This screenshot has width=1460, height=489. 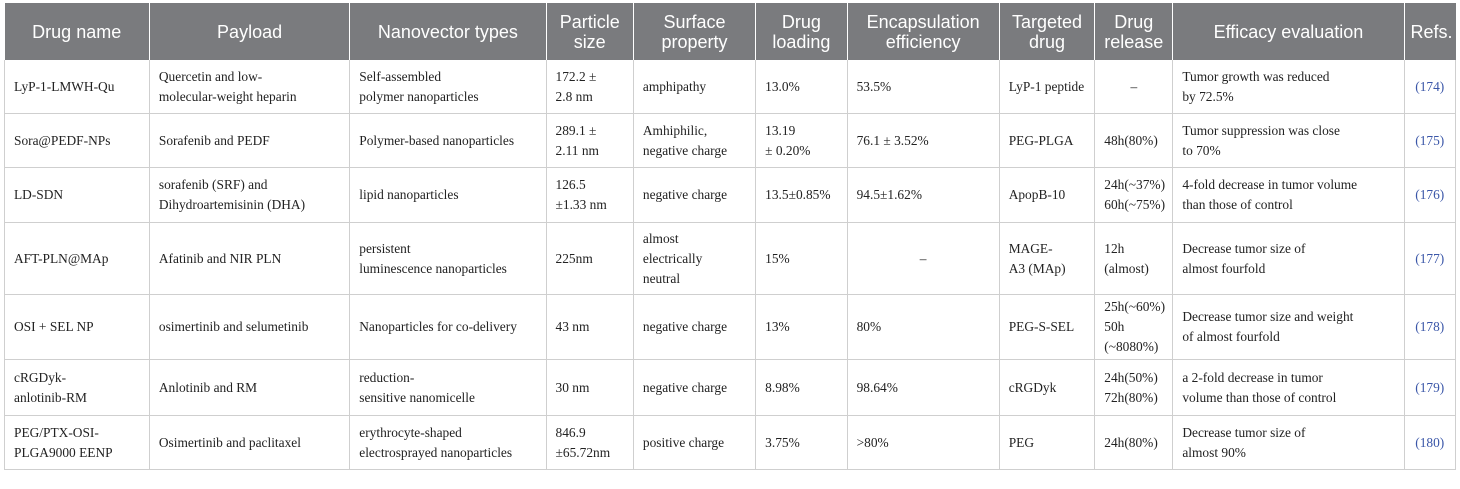 I want to click on cell-payload: Afatinib and NIR PLN, so click(x=250, y=258).